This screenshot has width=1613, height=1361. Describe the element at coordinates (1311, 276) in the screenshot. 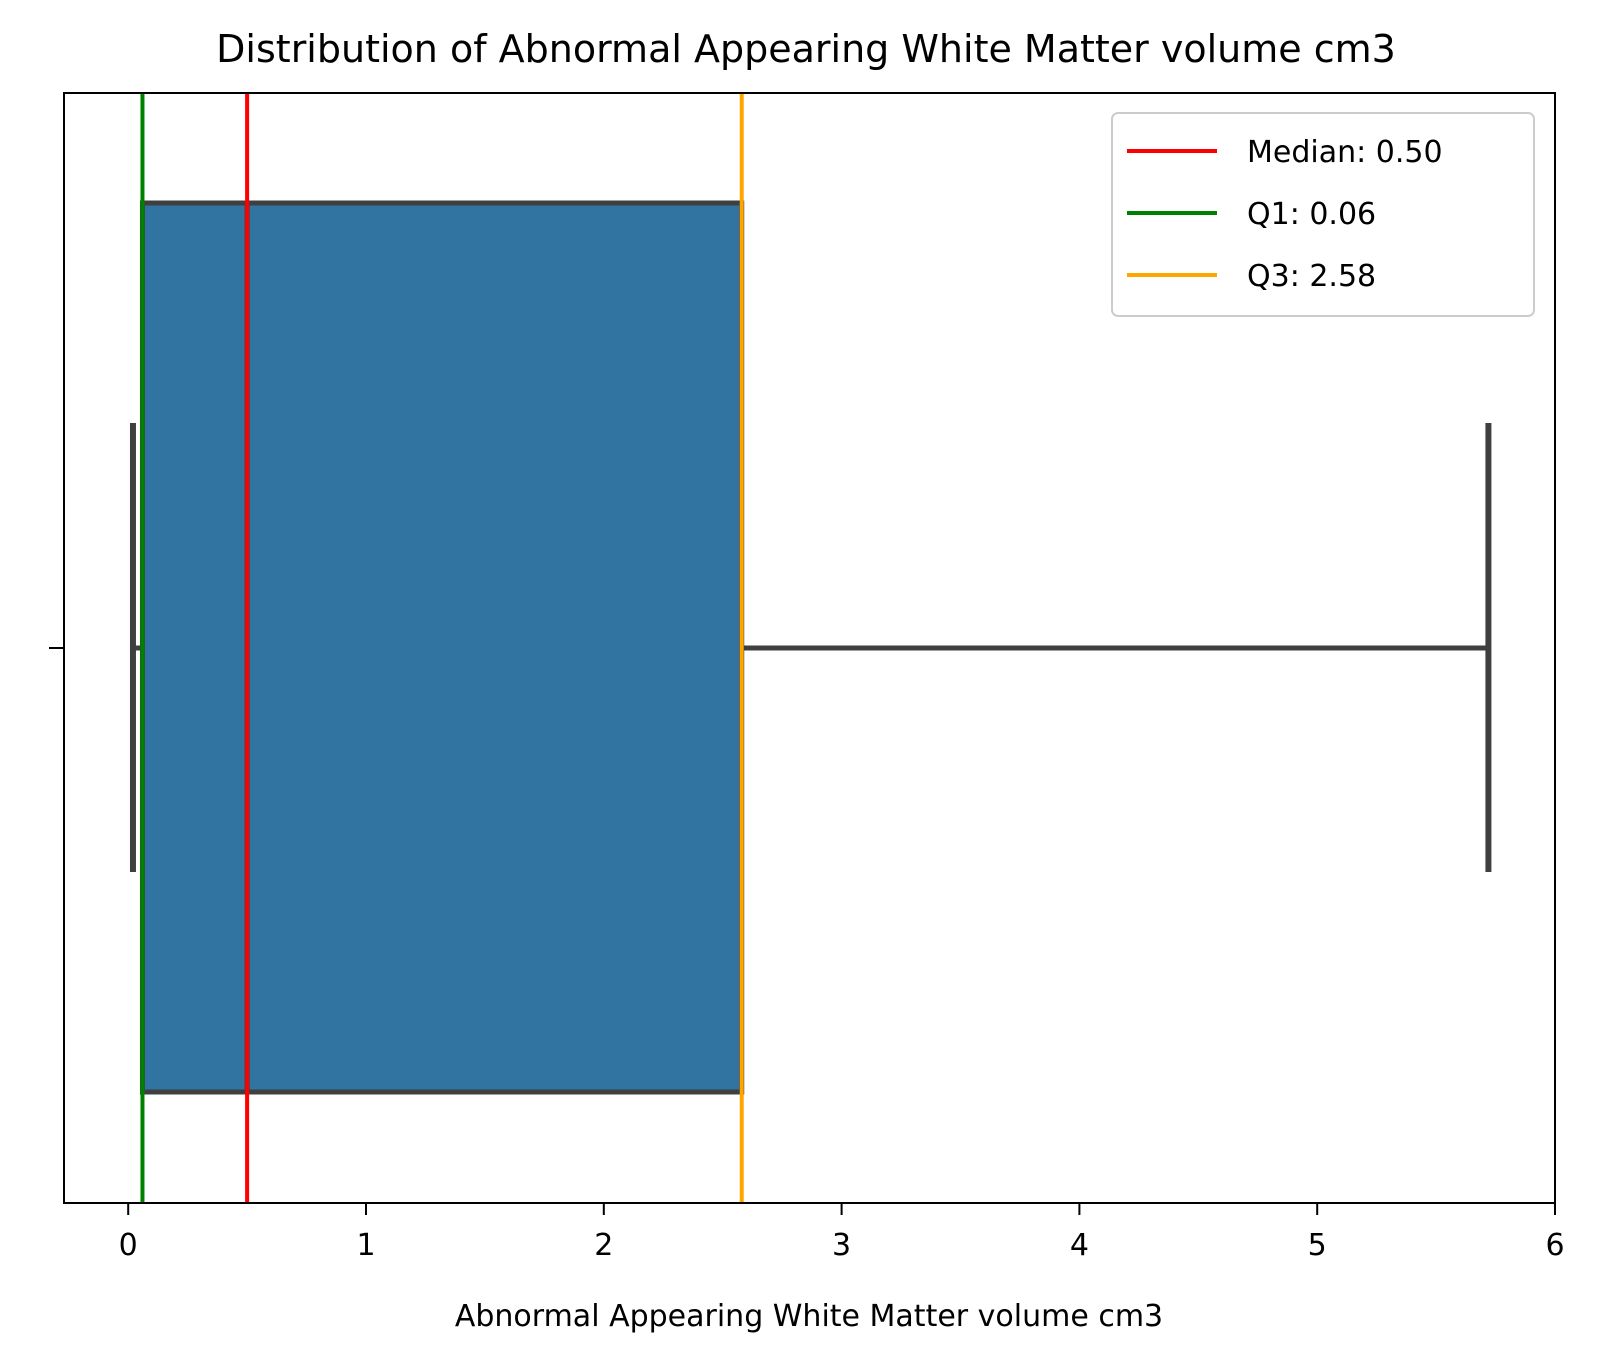

I see `legend-entry-2: Q3: 2.58` at that location.